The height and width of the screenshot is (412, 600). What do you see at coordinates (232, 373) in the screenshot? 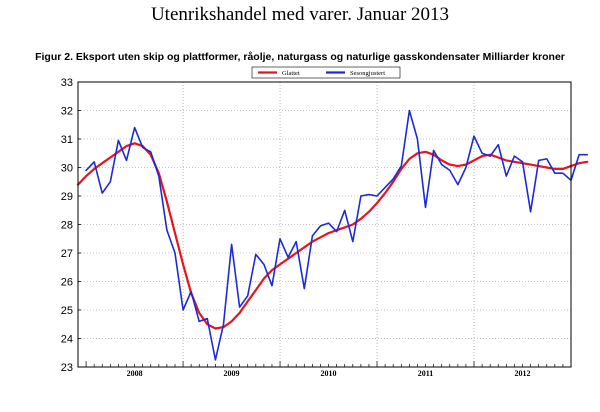
I see `x-tick-label: 2009` at bounding box center [232, 373].